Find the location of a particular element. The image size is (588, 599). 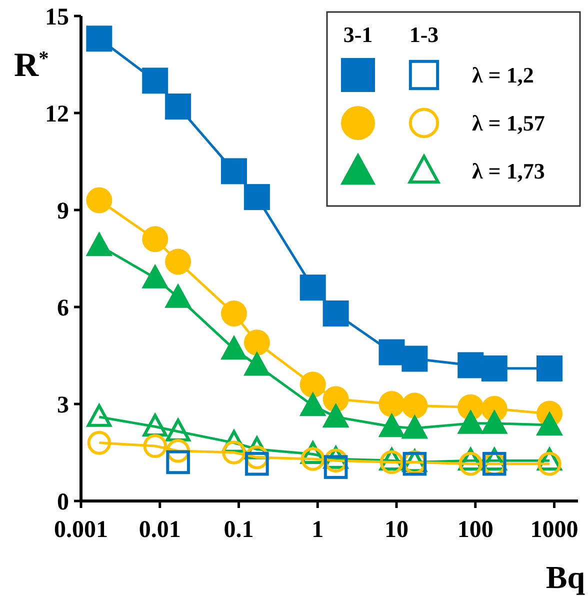

x-tick-label: 100 is located at coordinates (475, 530).